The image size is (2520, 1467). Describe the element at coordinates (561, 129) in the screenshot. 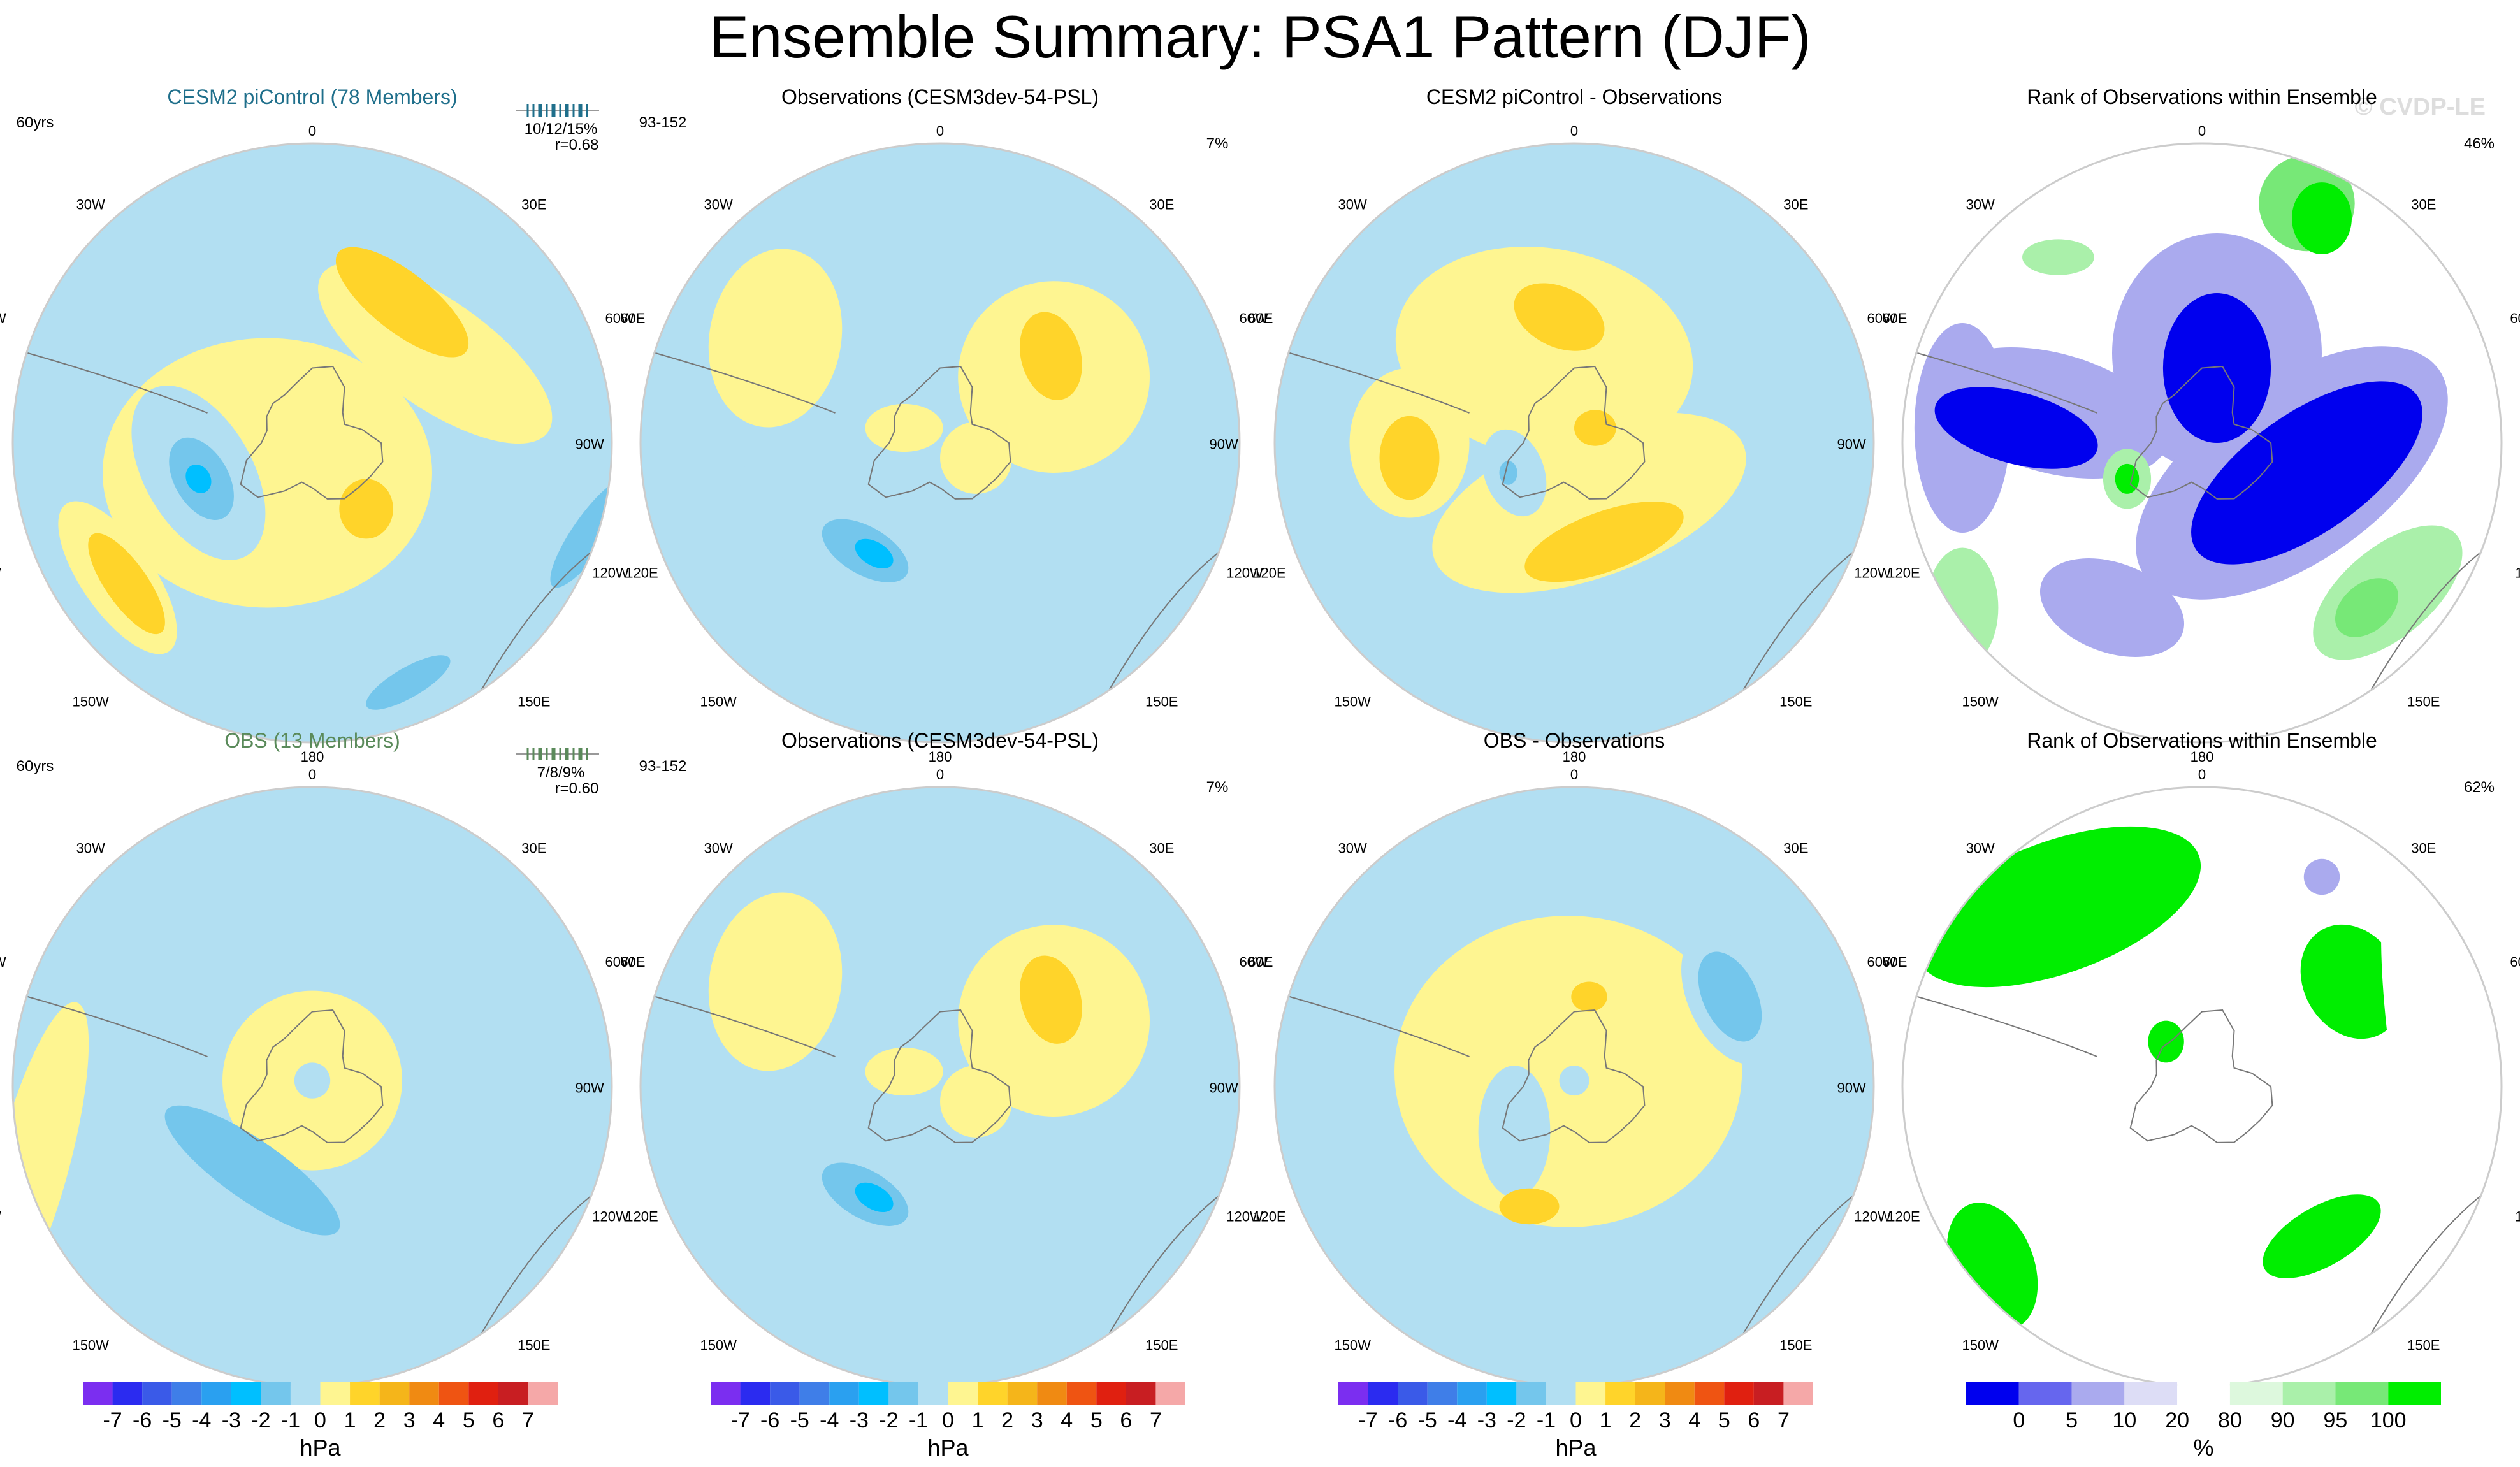

I see `stats-percent: 10/12/15%` at that location.